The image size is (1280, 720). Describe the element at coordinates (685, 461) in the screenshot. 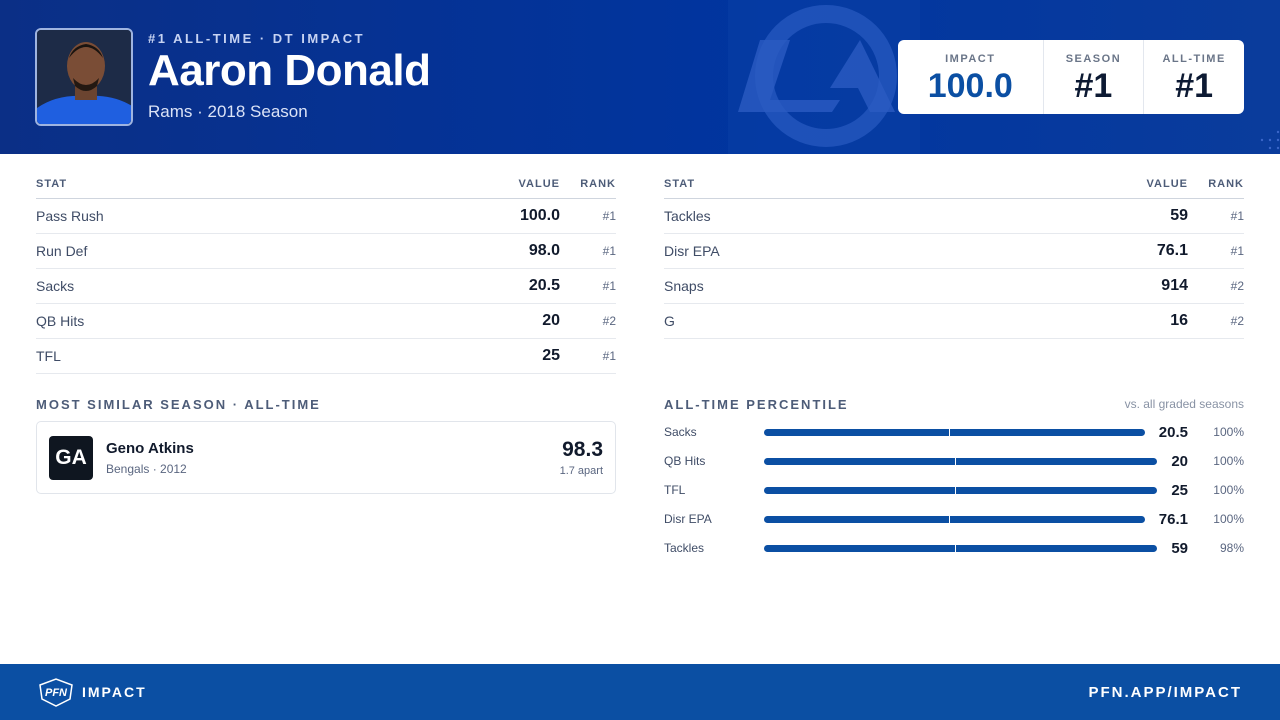

I see `percentile-label: QB Hits` at that location.